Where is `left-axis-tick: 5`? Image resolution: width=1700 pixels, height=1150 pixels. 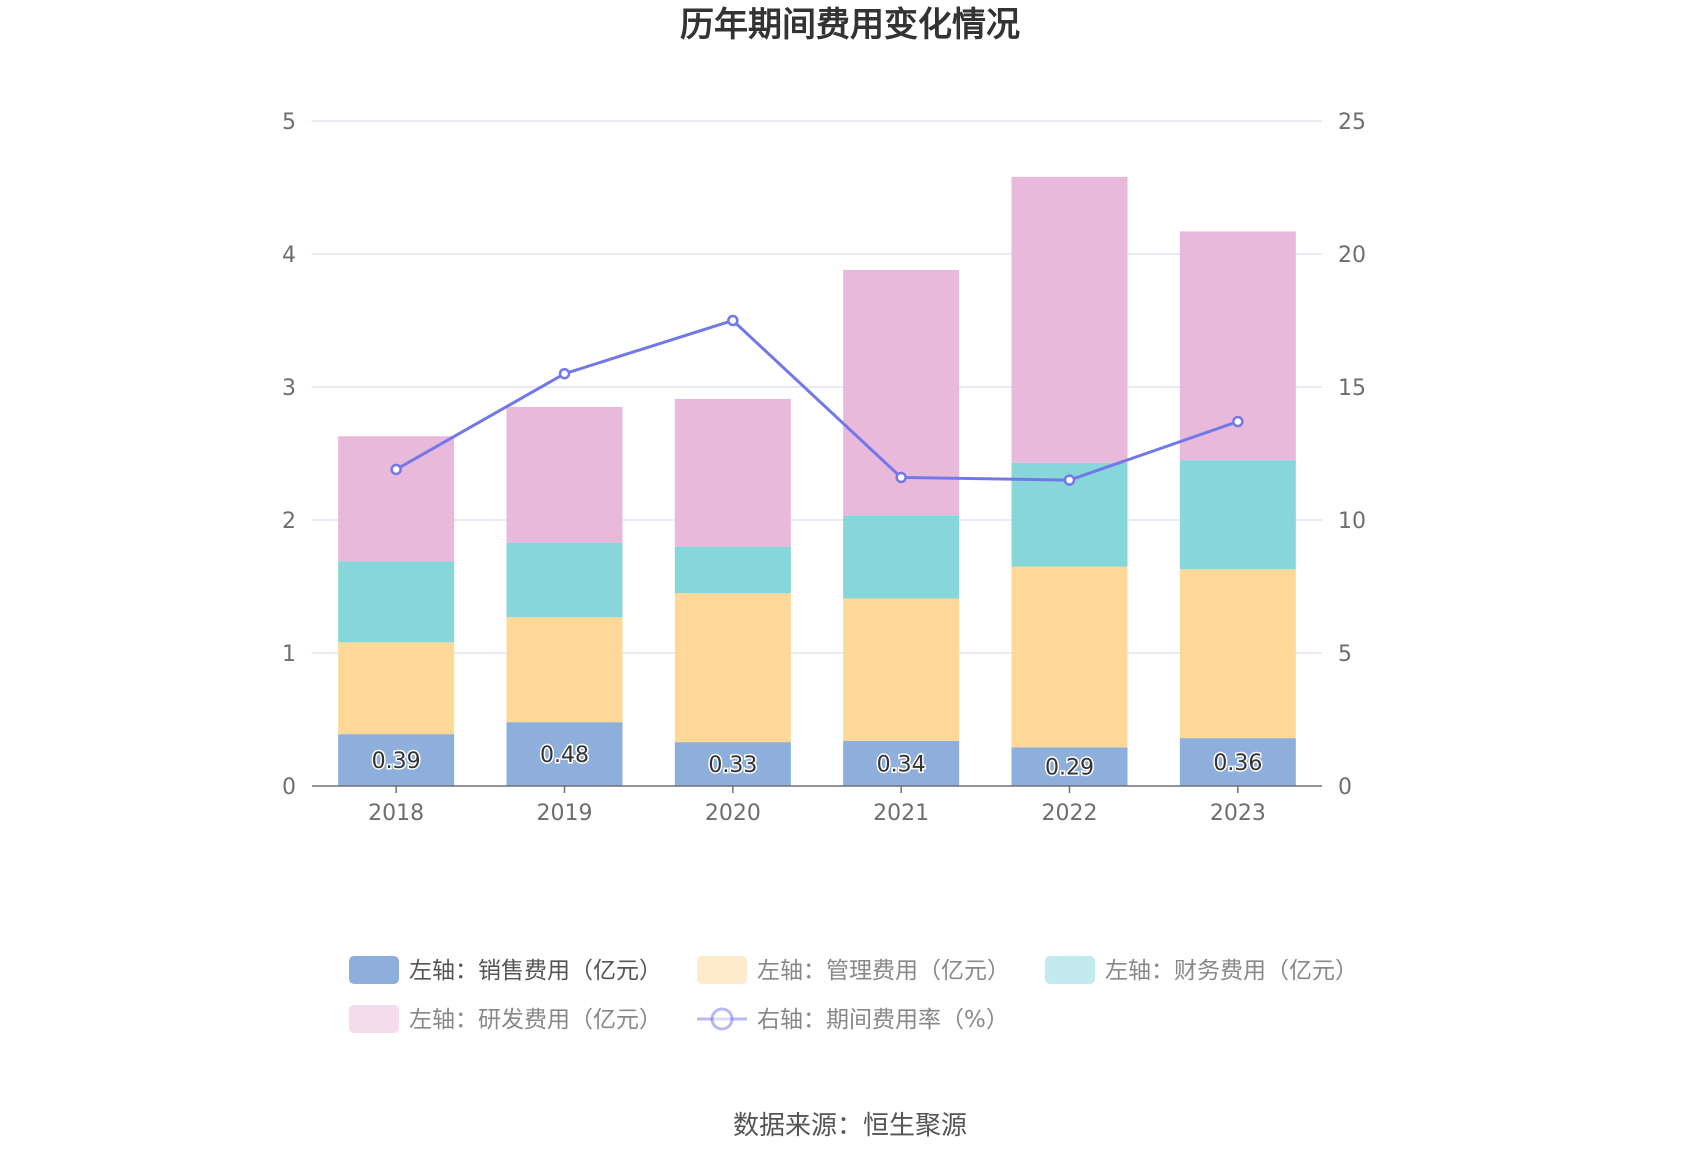 left-axis-tick: 5 is located at coordinates (289, 122).